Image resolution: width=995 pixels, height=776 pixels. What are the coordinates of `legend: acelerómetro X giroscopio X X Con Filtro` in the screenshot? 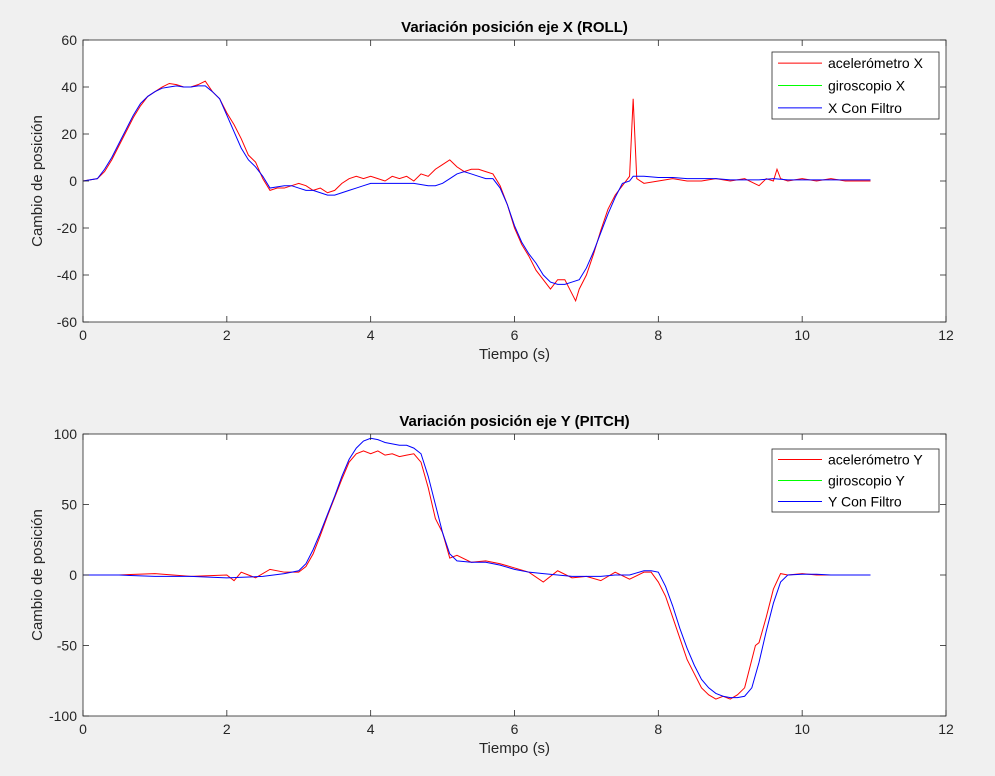 It's located at (855, 85).